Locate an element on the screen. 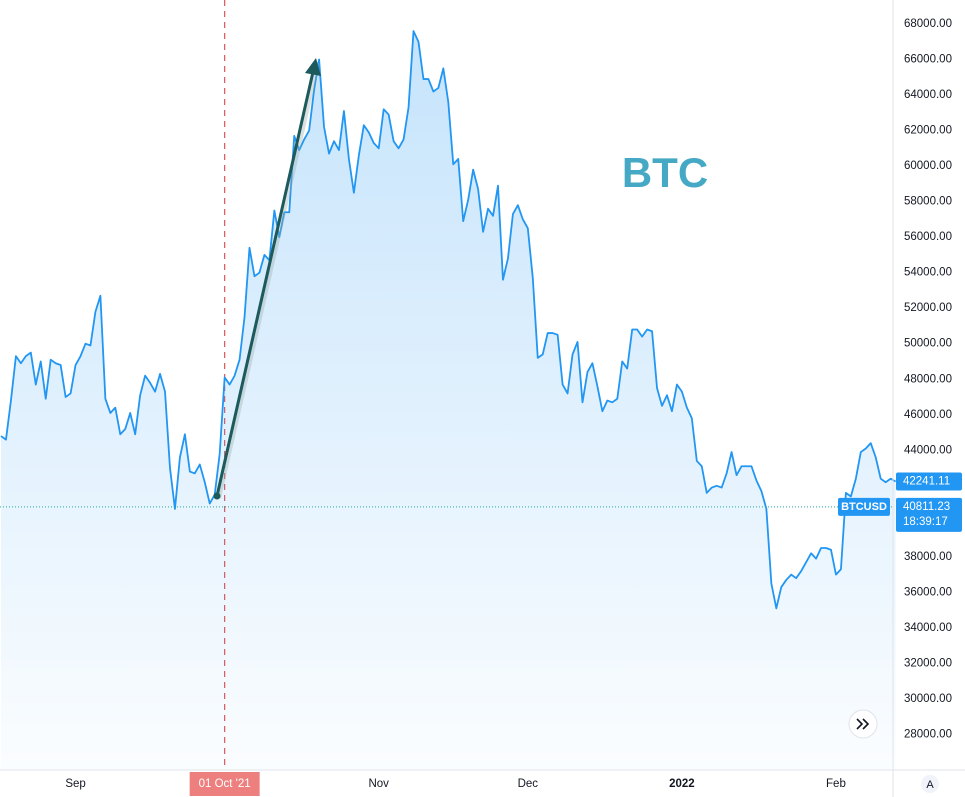 The width and height of the screenshot is (965, 797). last-price-bg is located at coordinates (929, 481).